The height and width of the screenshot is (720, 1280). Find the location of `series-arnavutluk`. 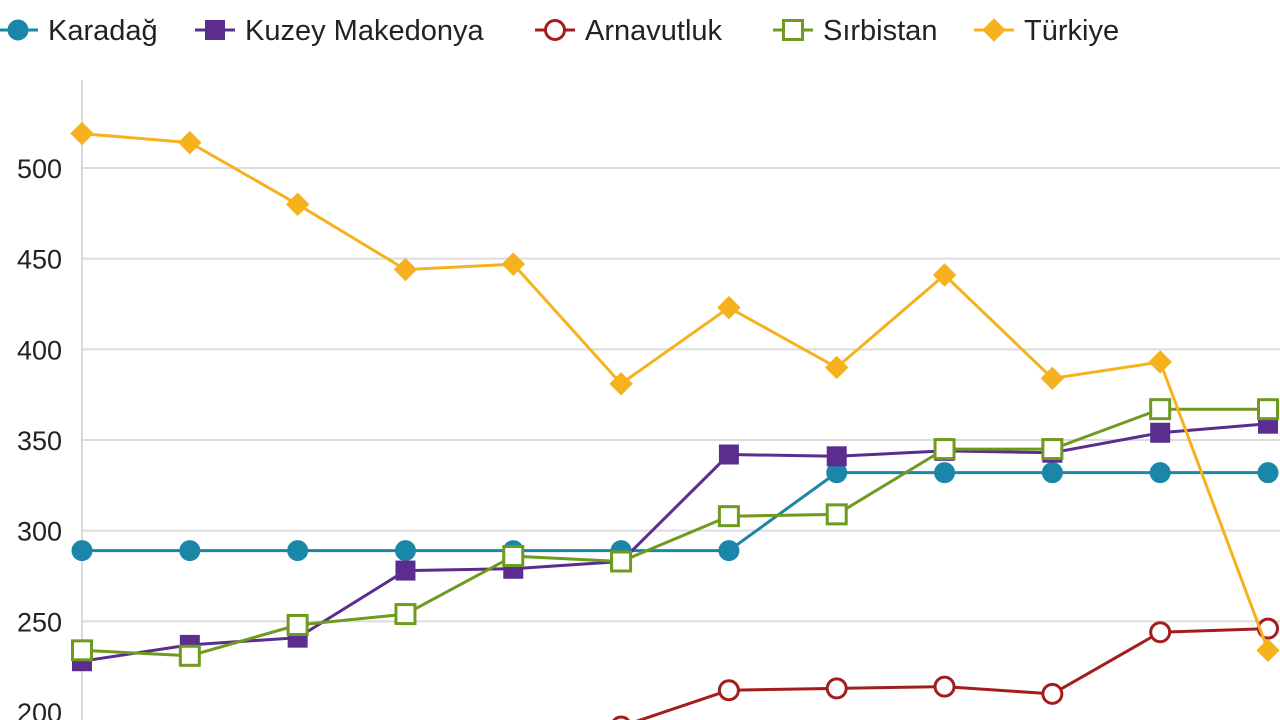

series-arnavutluk is located at coordinates (945, 668).